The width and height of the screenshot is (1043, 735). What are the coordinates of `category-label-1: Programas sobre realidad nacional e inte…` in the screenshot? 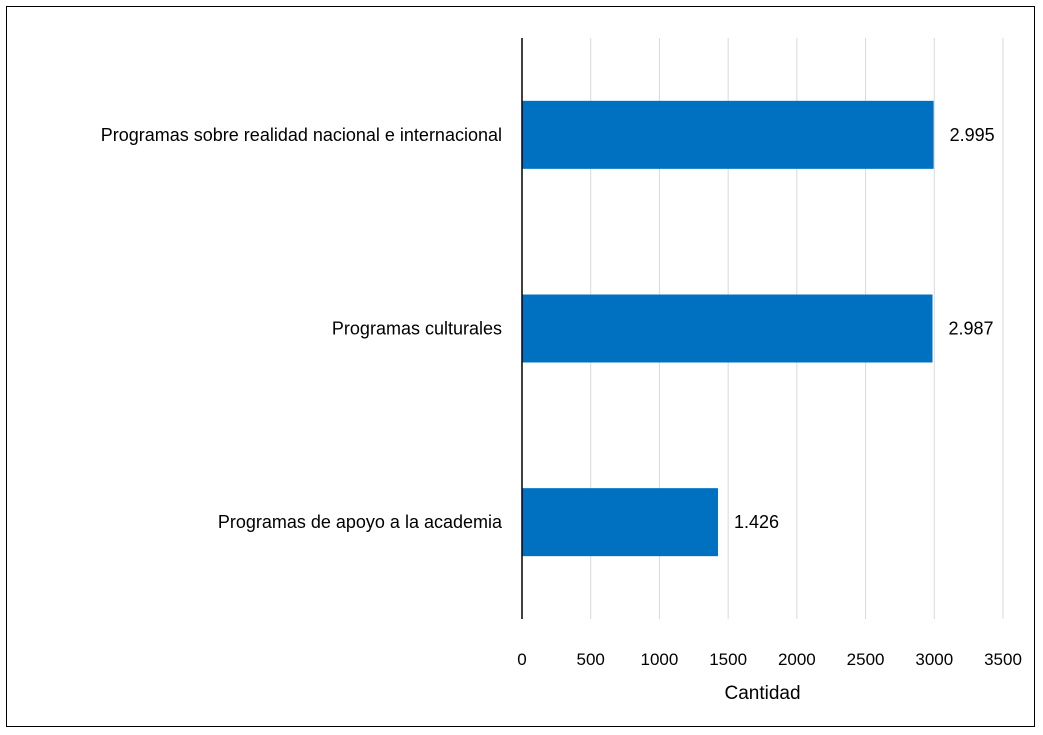 It's located at (301, 135).